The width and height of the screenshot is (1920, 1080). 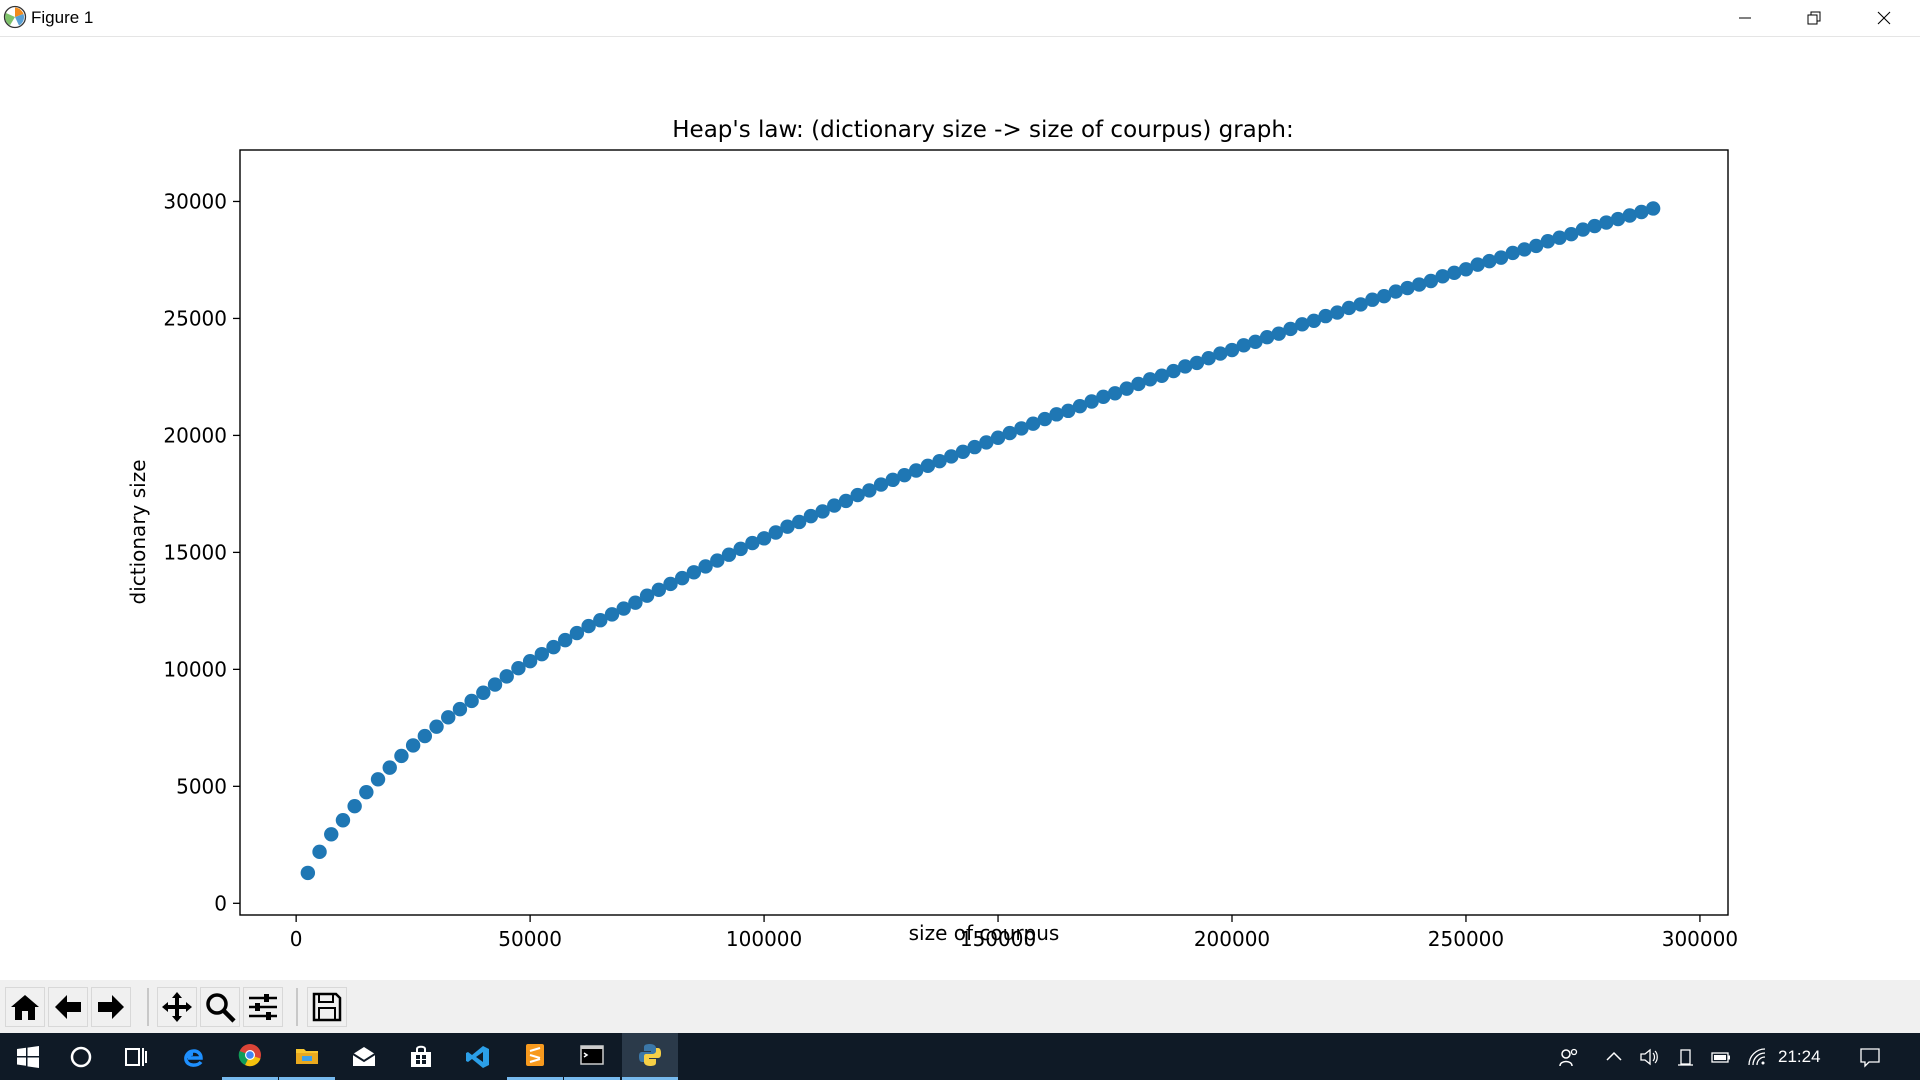 I want to click on window-titlebar: Figure 1, so click(x=960, y=18).